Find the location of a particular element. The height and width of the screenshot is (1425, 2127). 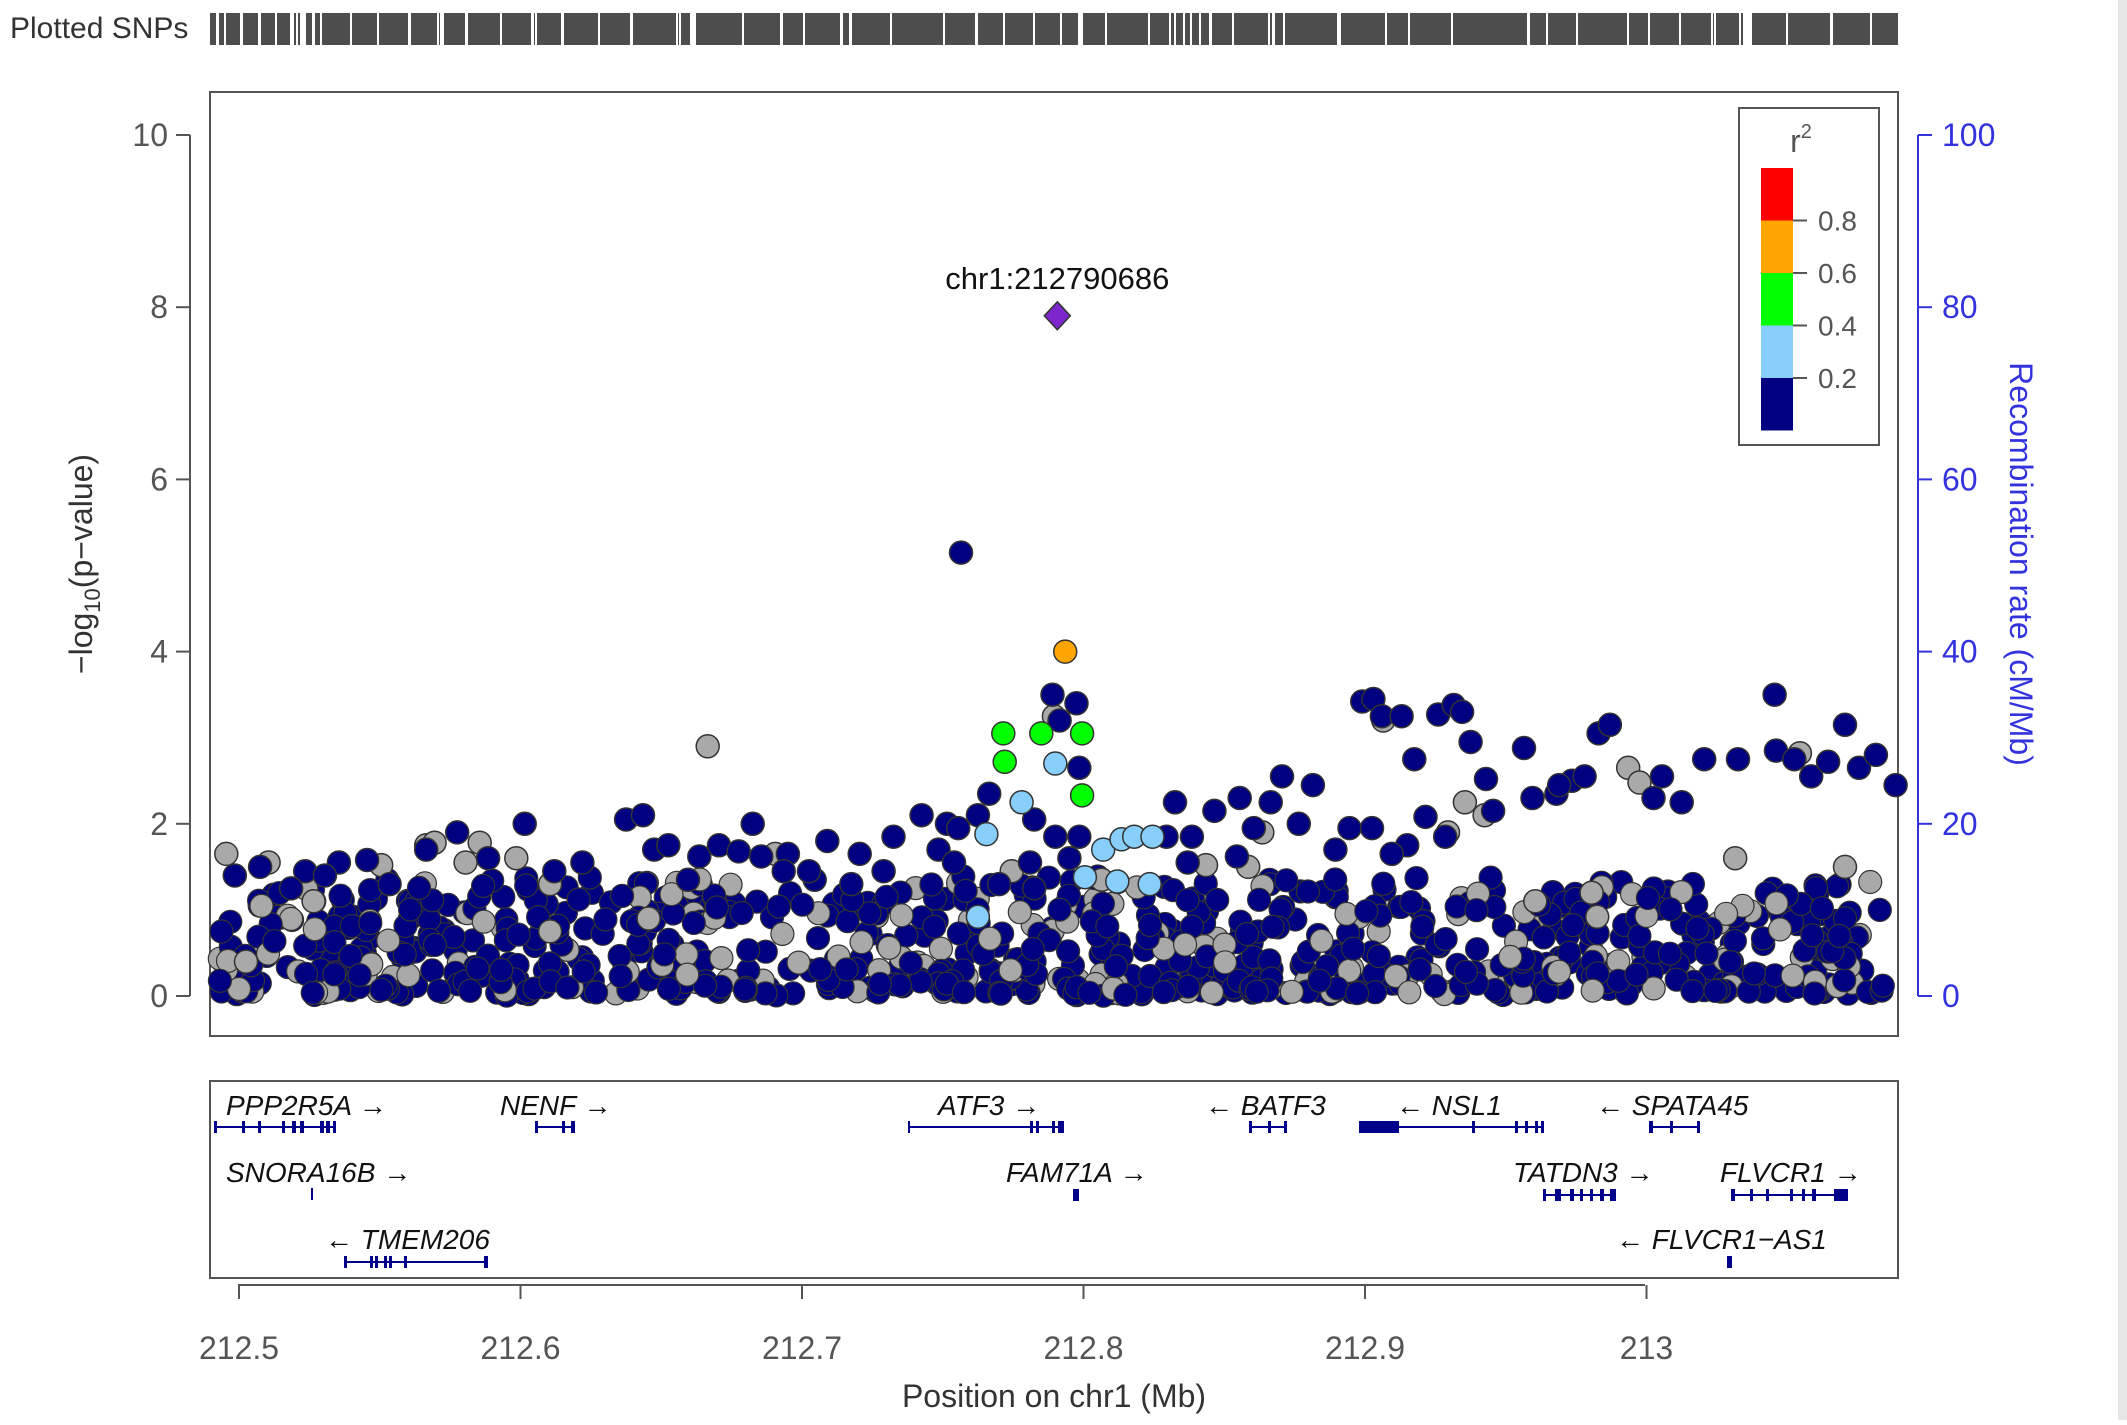

y-tick-label: 10 is located at coordinates (150, 135).